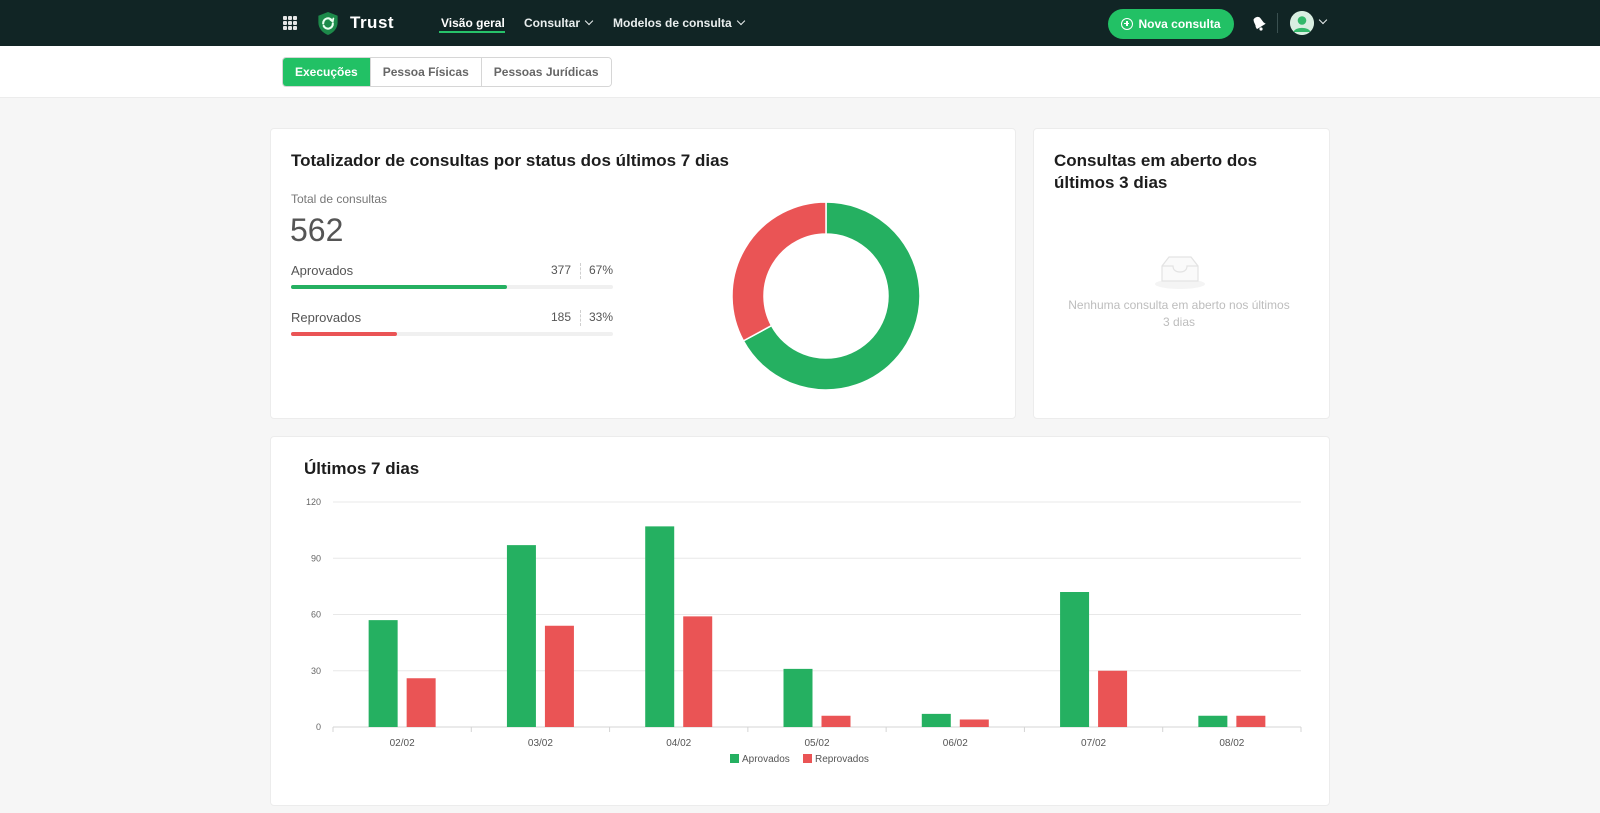 The height and width of the screenshot is (813, 1600). What do you see at coordinates (540, 743) in the screenshot?
I see `x-tick-label: 03/02` at bounding box center [540, 743].